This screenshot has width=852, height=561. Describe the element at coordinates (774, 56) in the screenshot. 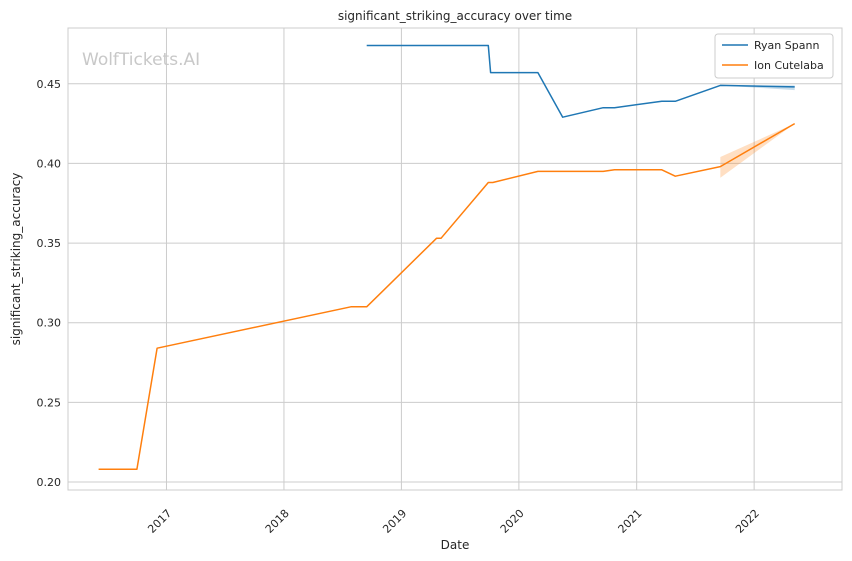

I see `legend: Ryan Spann Ion Cutelaba` at that location.